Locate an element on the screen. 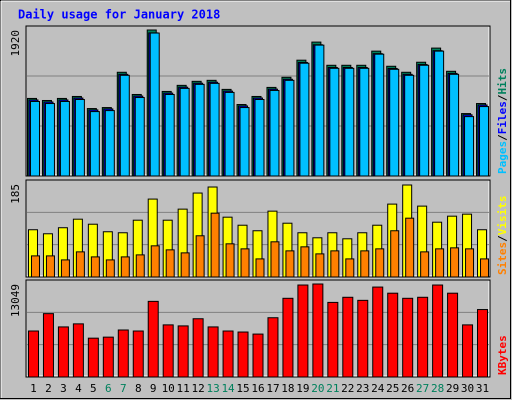 The height and width of the screenshot is (400, 512). x-tick-label: 5 is located at coordinates (93, 388).